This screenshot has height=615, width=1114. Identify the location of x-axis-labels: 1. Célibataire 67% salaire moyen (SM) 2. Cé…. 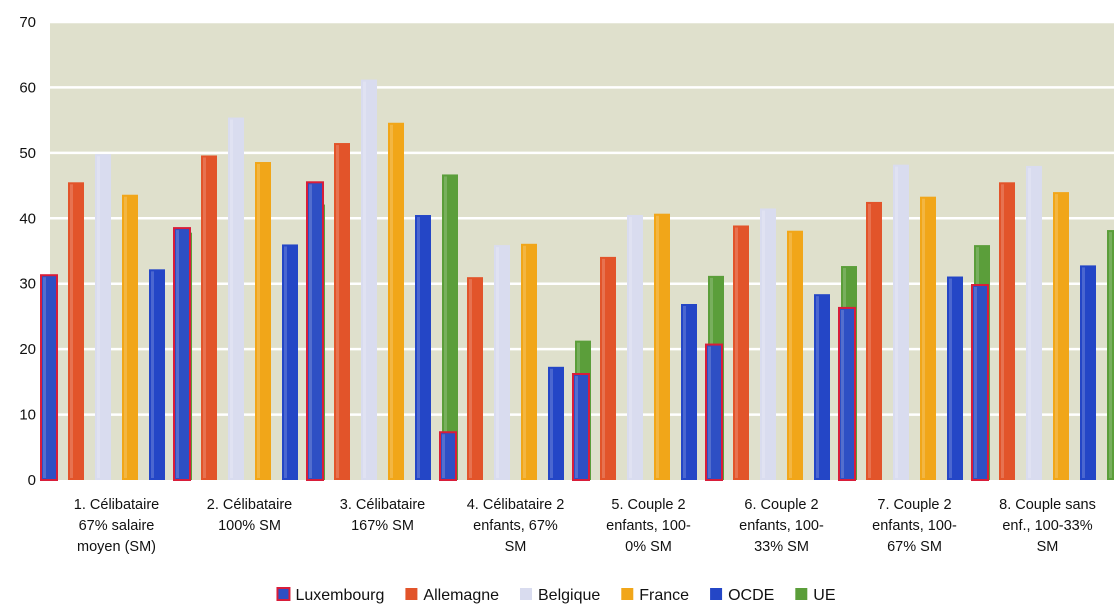
(585, 526).